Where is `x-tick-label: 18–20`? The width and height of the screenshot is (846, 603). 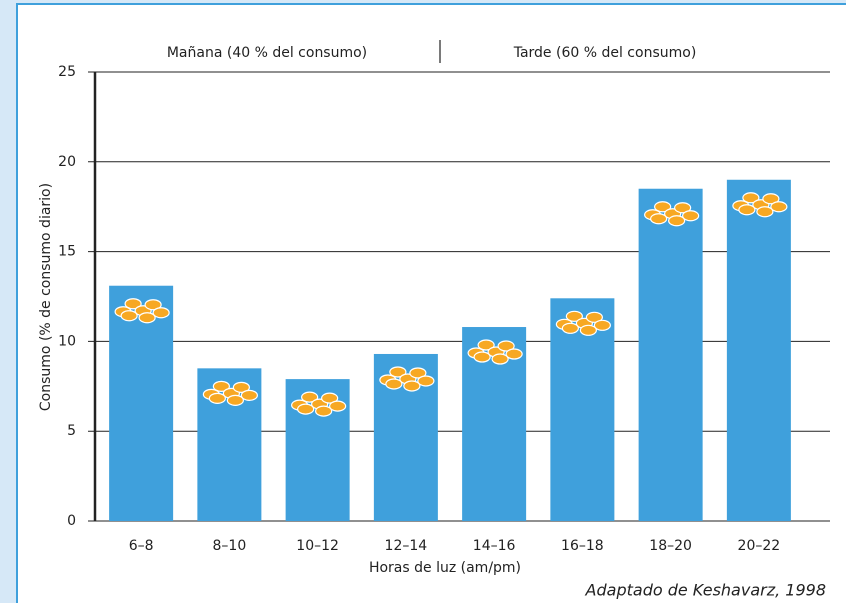 x-tick-label: 18–20 is located at coordinates (670, 546).